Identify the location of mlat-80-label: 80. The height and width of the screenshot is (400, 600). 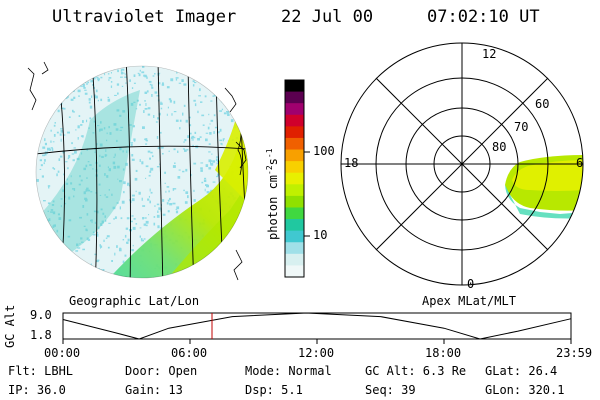
(499, 147).